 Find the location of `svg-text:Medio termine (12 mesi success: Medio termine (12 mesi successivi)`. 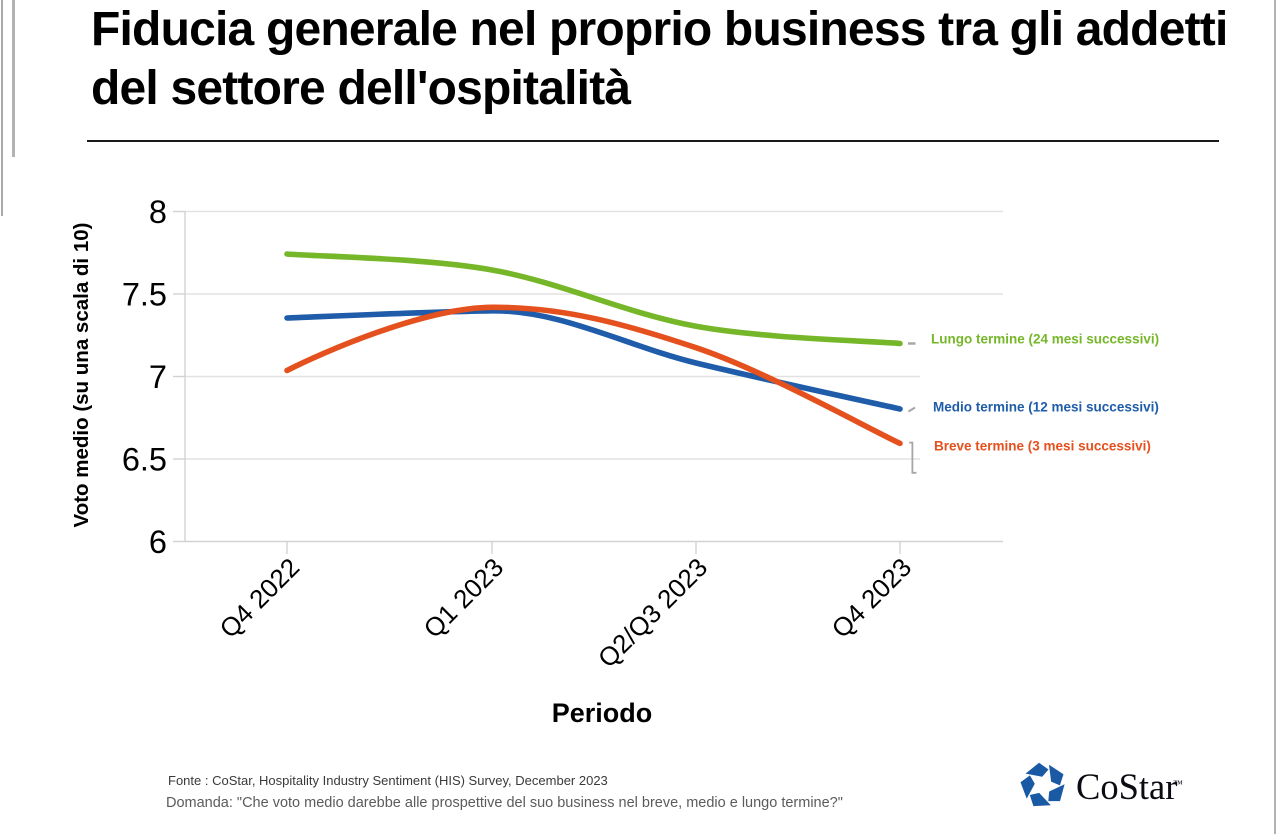

svg-text:Medio termine (12 mesi success: Medio termine (12 mesi successivi) is located at coordinates (1046, 407).